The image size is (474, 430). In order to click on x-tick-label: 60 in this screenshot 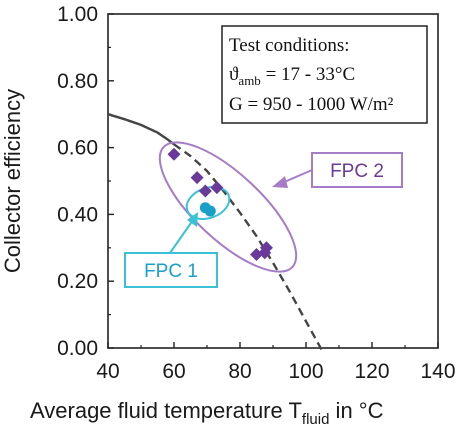, I will do `click(173, 371)`.